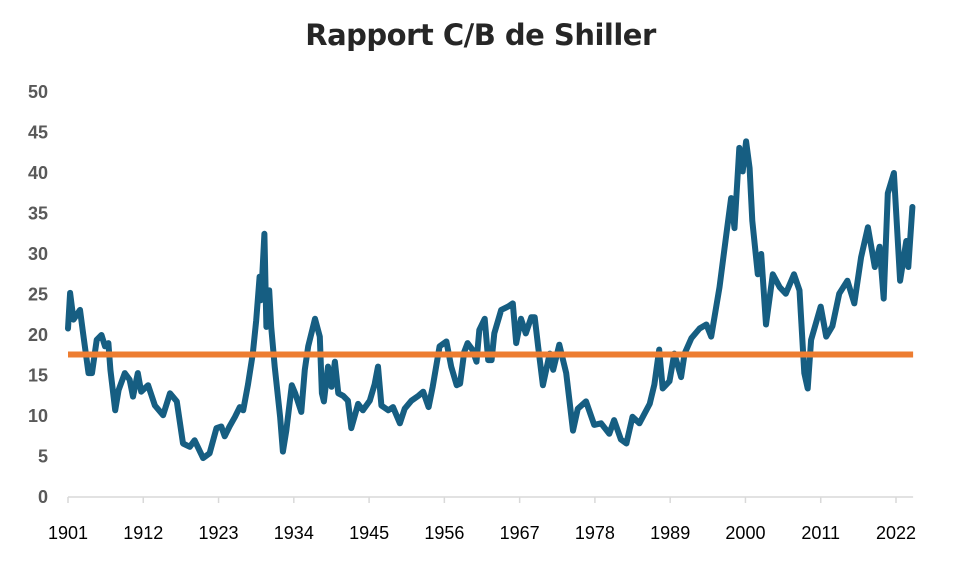 Image resolution: width=961 pixels, height=568 pixels. I want to click on x-tick-label: 2022, so click(896, 533).